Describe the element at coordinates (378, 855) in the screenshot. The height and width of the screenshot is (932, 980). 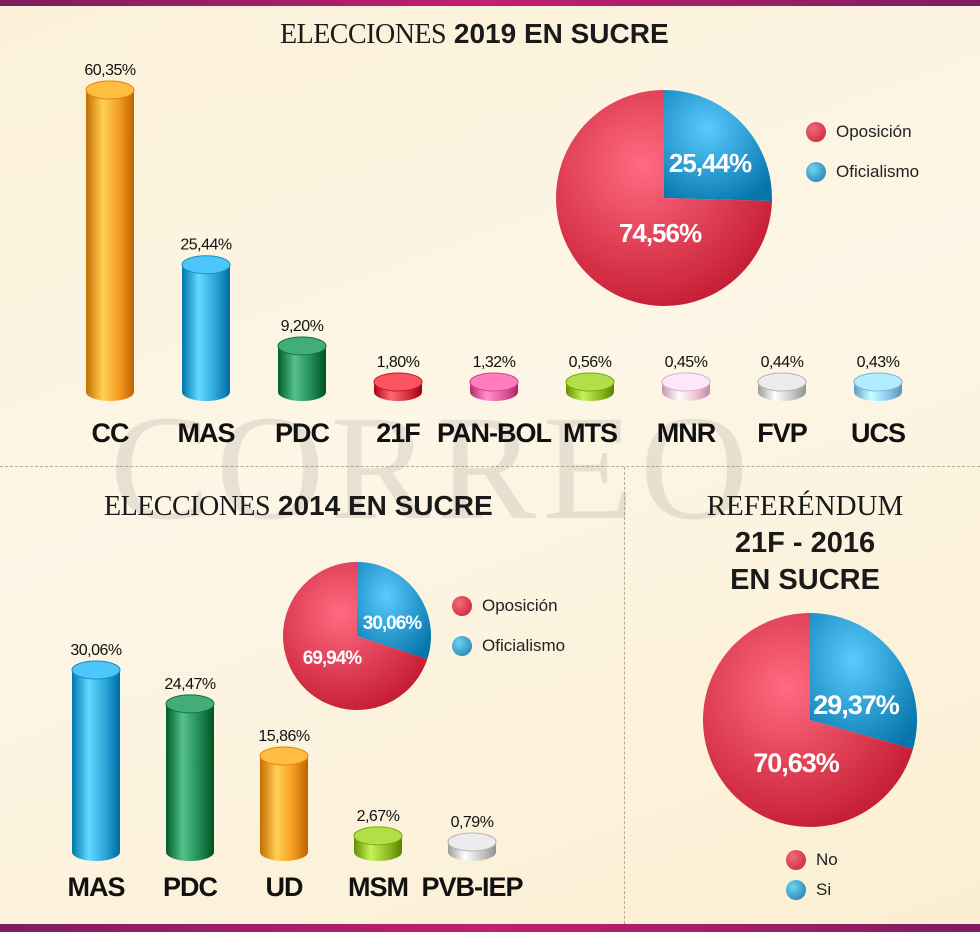
I see `bar-msm: 2,67% MSM` at that location.